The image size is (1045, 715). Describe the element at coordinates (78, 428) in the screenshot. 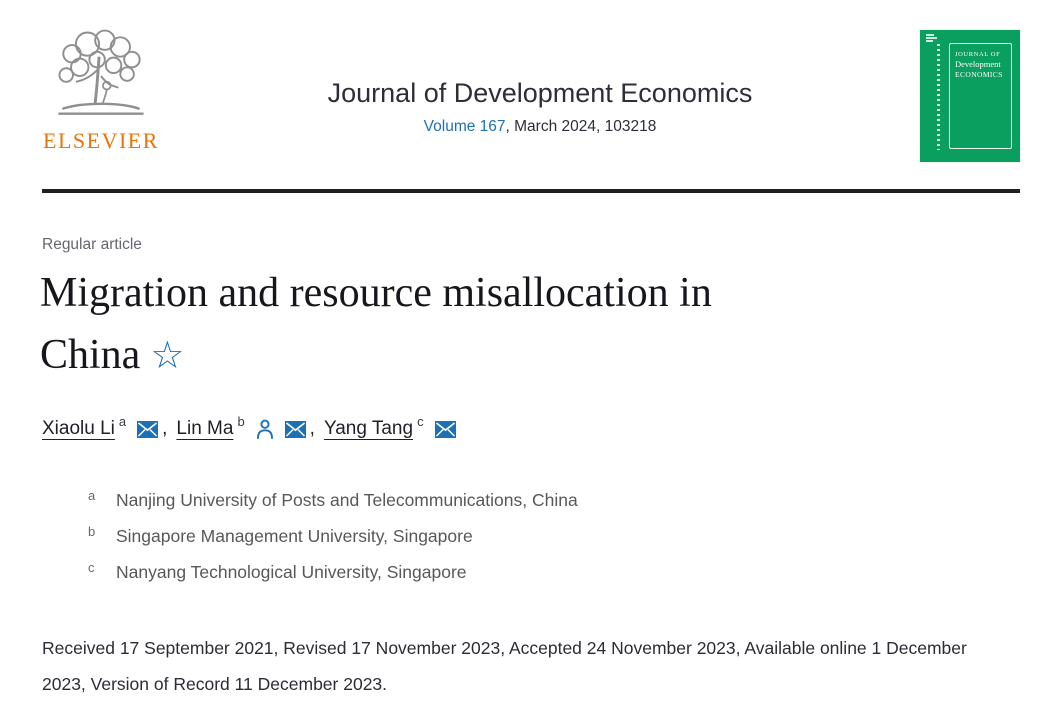

I see `author-link-1: Xiaolu Li` at that location.